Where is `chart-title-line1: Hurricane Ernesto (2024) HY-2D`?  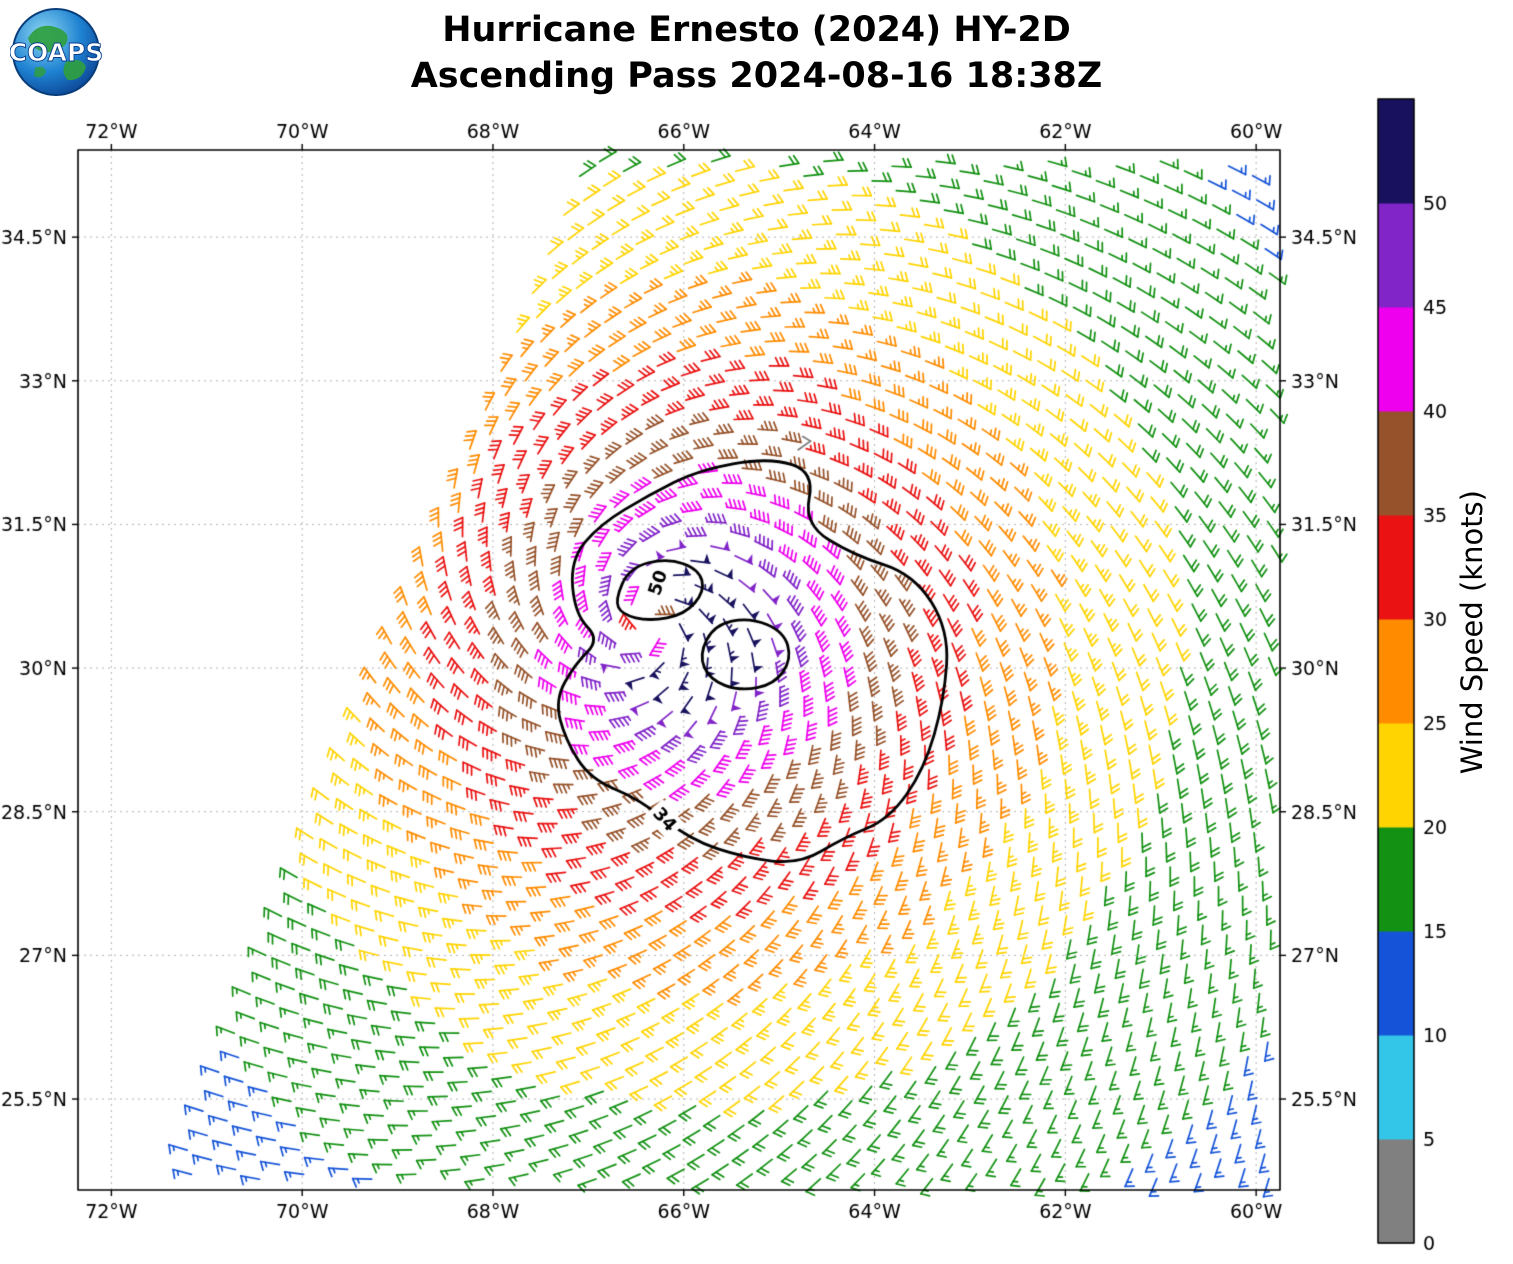 chart-title-line1: Hurricane Ernesto (2024) HY-2D is located at coordinates (756, 30).